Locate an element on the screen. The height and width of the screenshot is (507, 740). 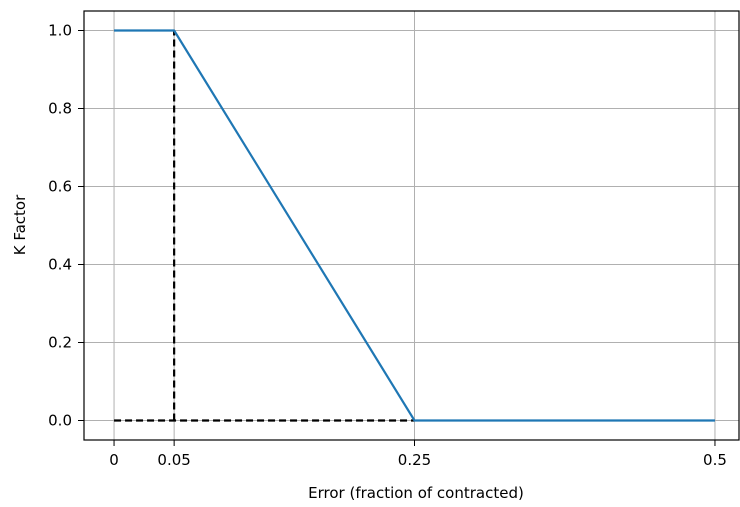
y-axis-label: K Factor is located at coordinates (20, 224).